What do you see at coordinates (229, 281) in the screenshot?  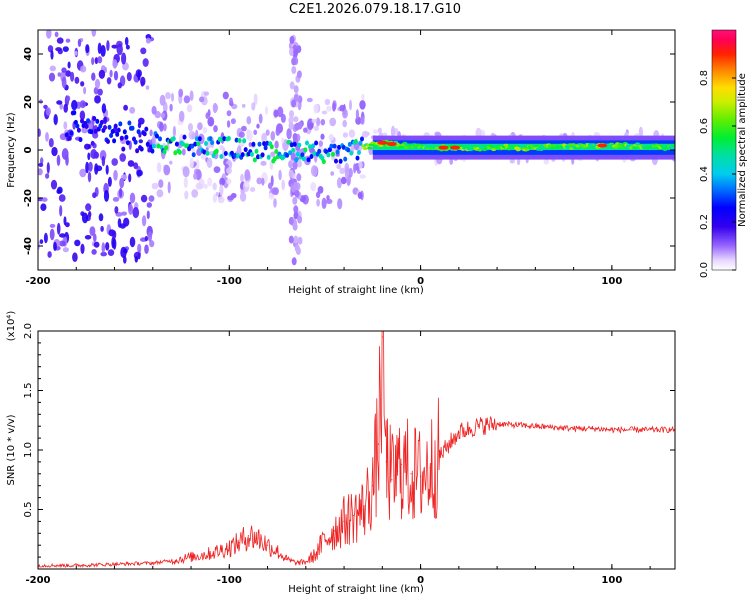 I see `x-tick-label: -100` at bounding box center [229, 281].